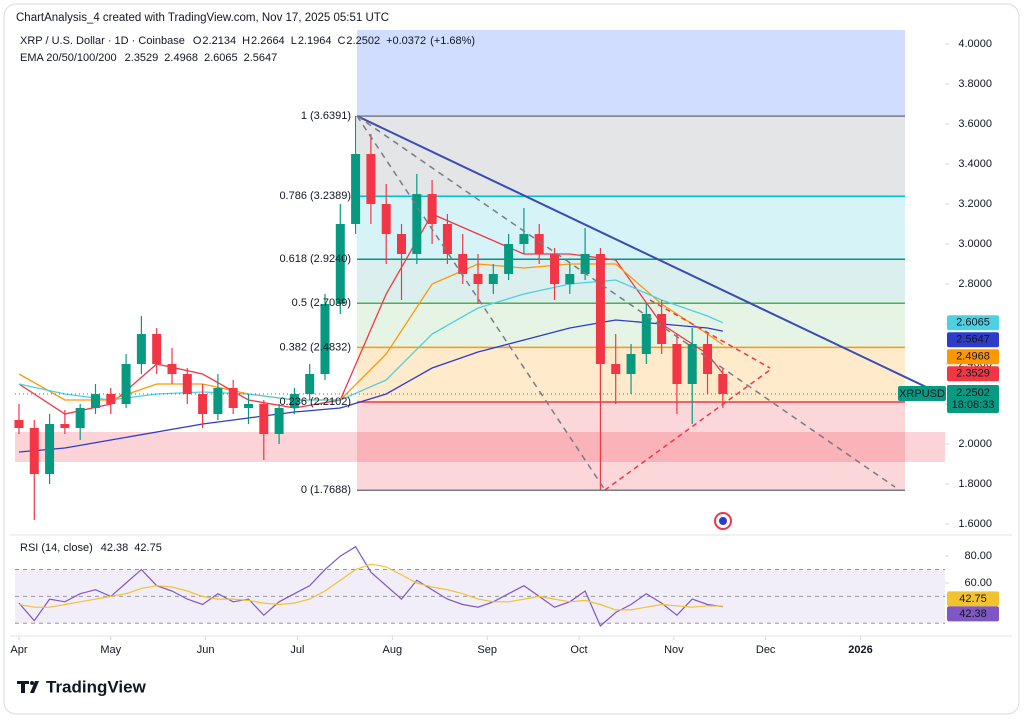  What do you see at coordinates (975, 484) in the screenshot?
I see `y-tick-label: 1.8000` at bounding box center [975, 484].